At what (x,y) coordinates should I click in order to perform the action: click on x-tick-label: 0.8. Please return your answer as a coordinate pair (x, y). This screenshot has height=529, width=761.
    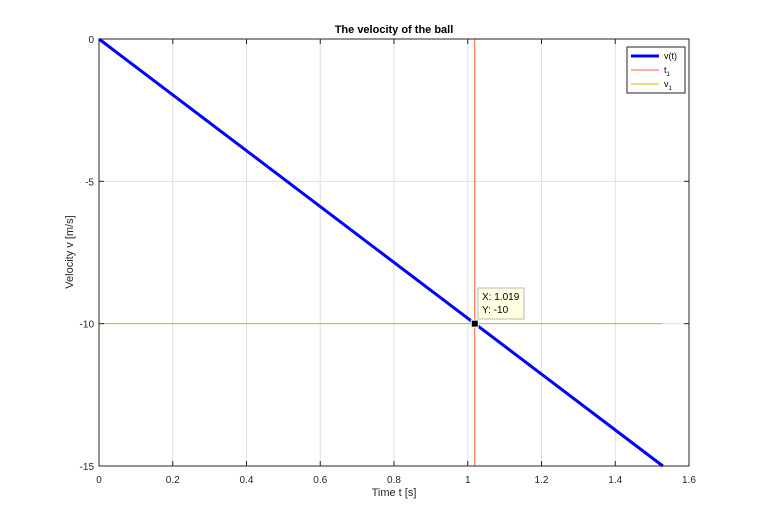
    Looking at the image, I should click on (394, 480).